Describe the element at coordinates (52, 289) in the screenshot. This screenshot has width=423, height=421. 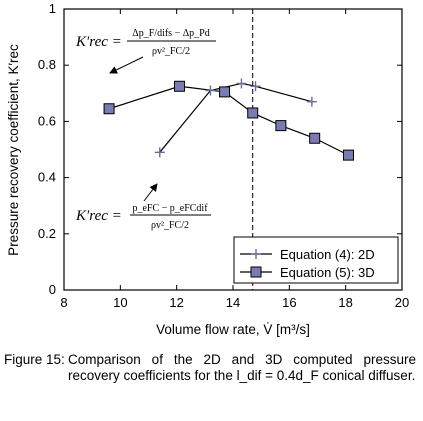
I see `y-tick-label: 0` at that location.